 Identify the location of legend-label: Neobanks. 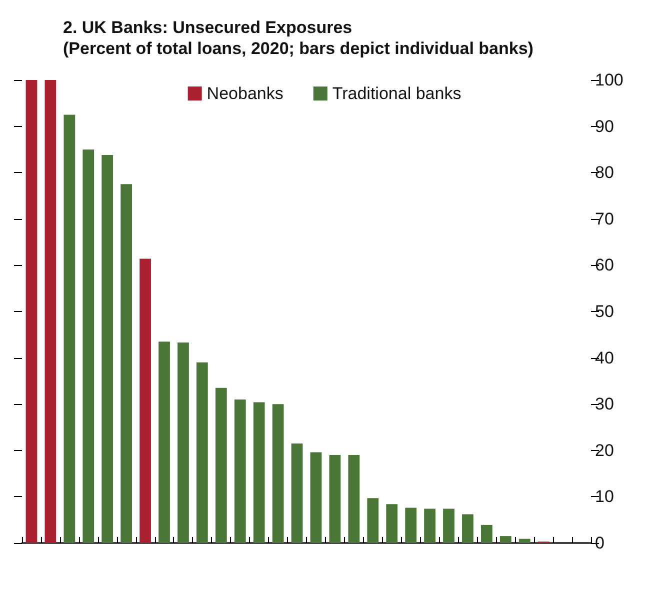
(245, 93).